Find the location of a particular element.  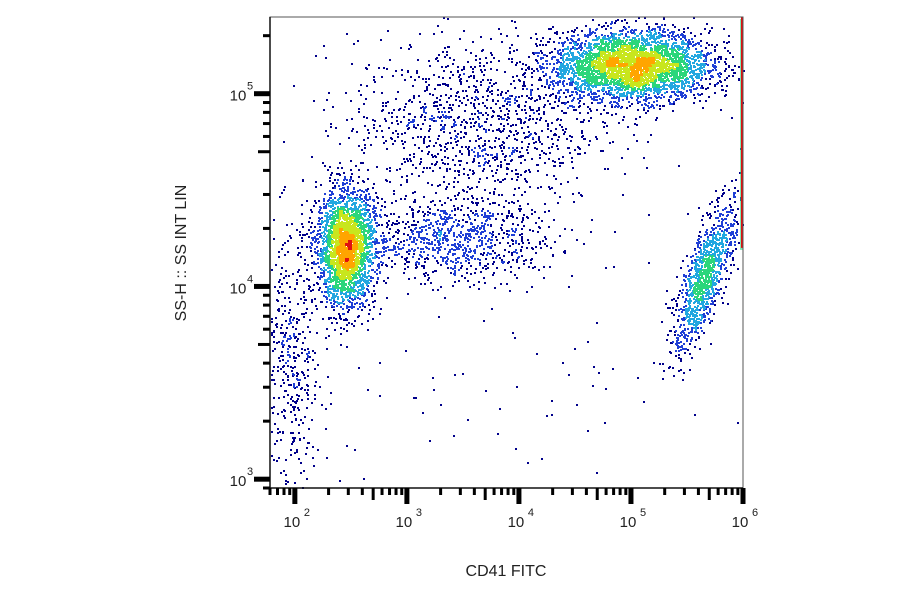

y-axis-ticks is located at coordinates (262, 262).